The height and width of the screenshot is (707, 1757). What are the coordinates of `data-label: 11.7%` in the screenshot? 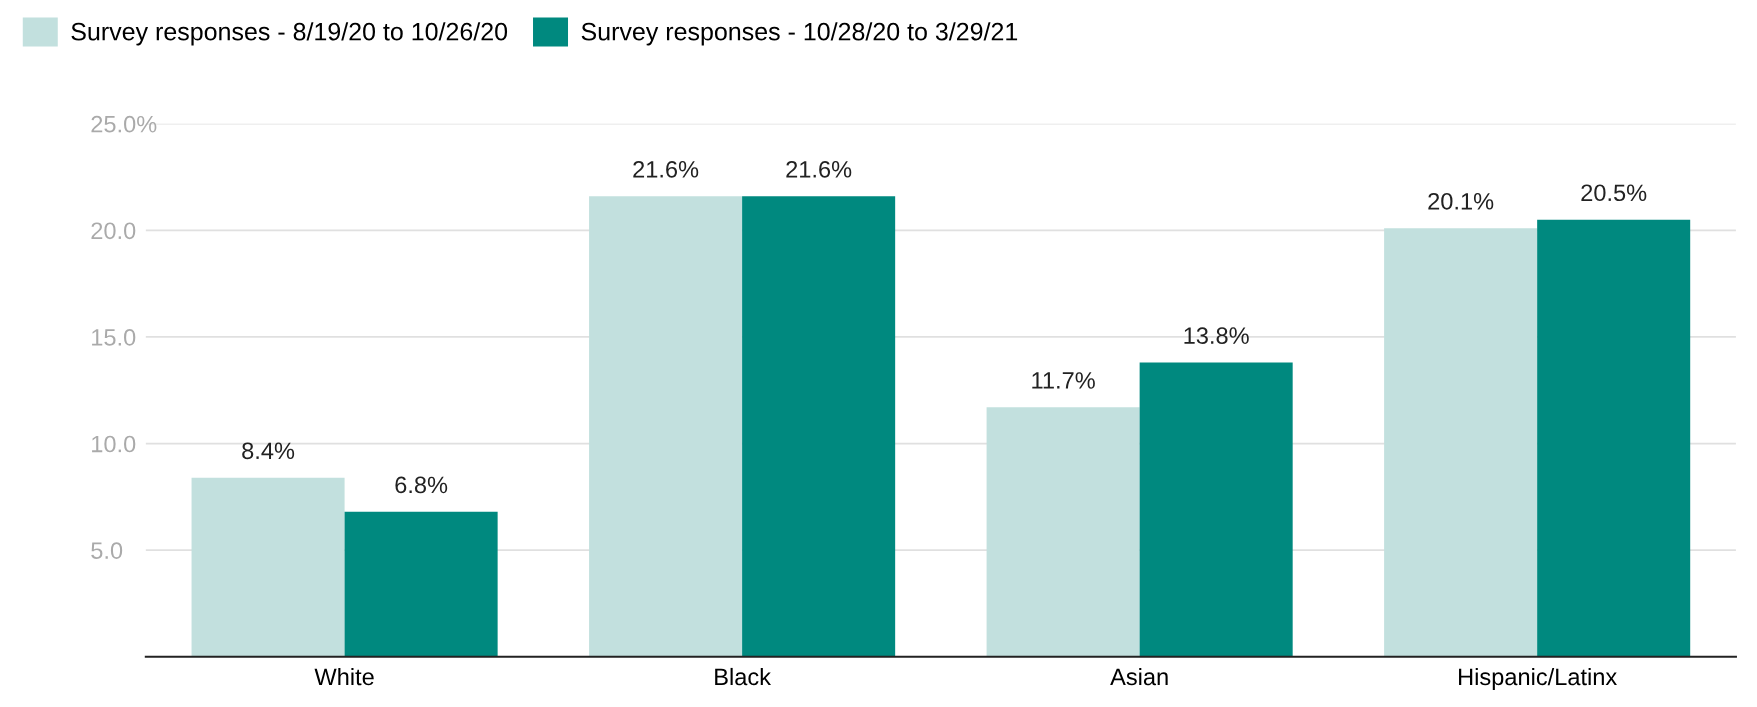 It's located at (1063, 380).